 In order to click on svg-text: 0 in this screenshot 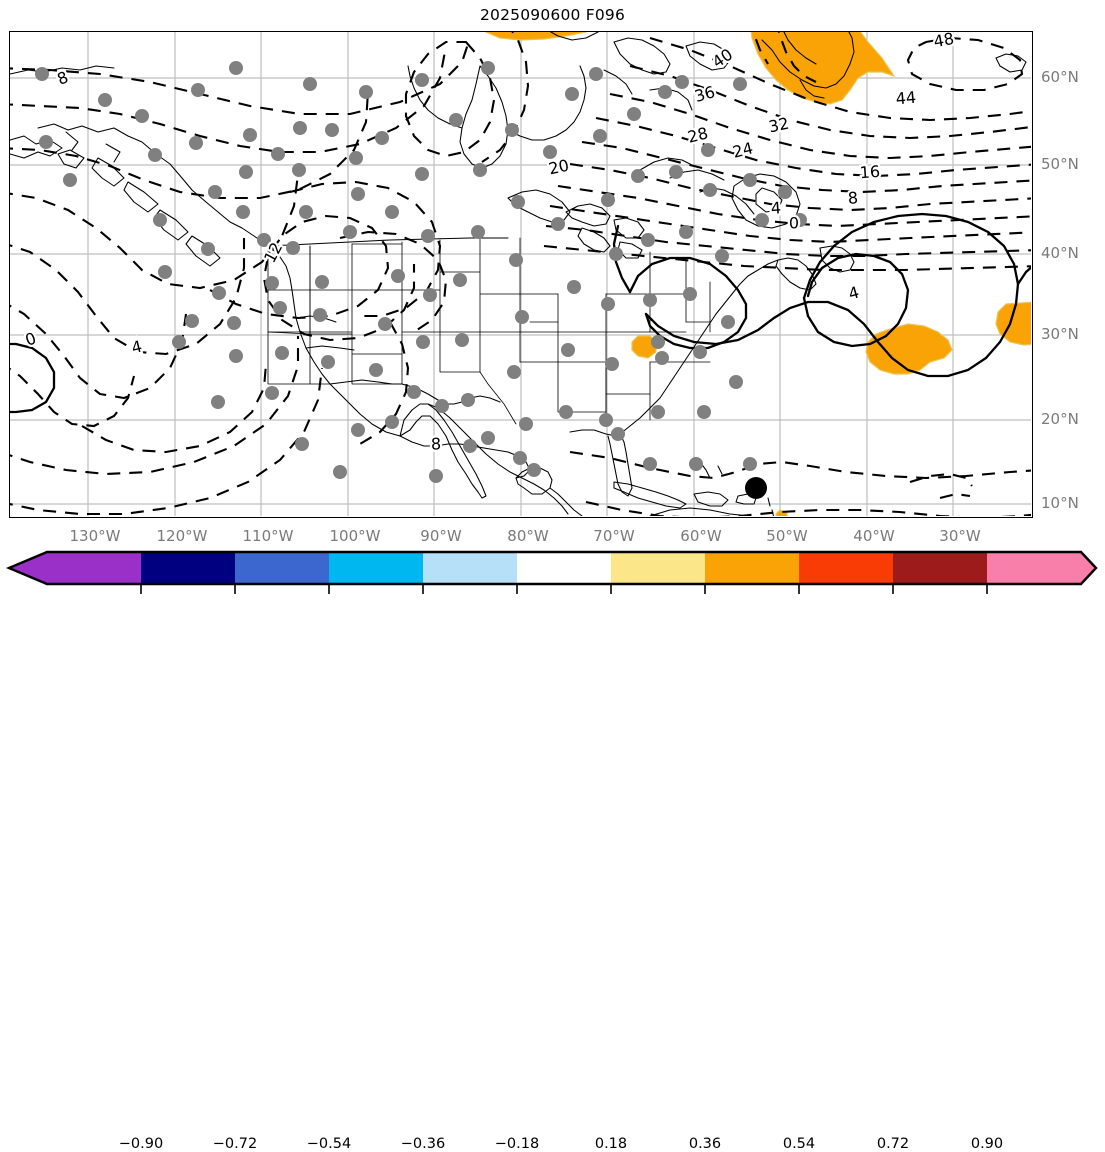, I will do `click(794, 223)`.